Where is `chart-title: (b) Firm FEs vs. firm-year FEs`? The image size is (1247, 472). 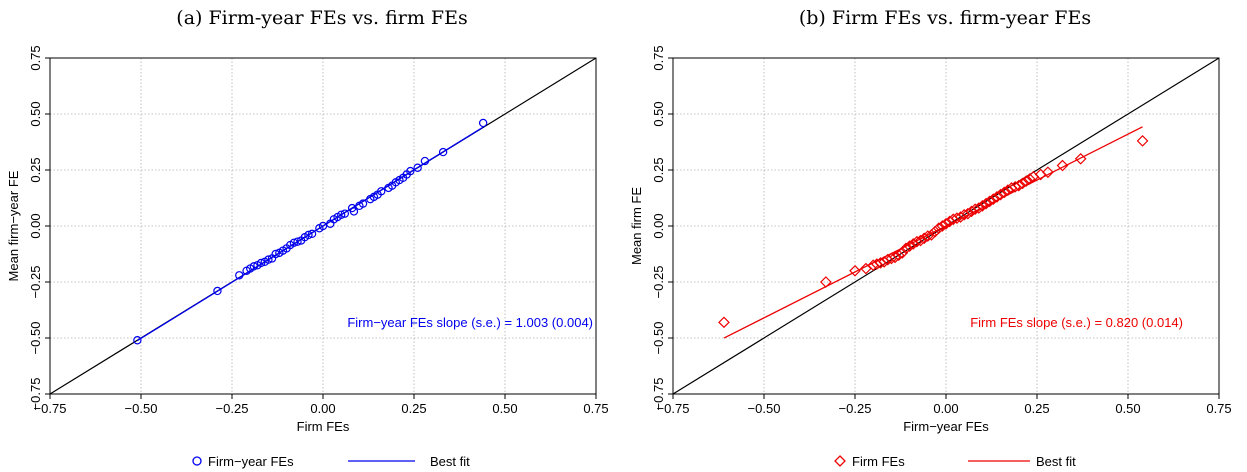
chart-title: (b) Firm FEs vs. firm-year FEs is located at coordinates (945, 18).